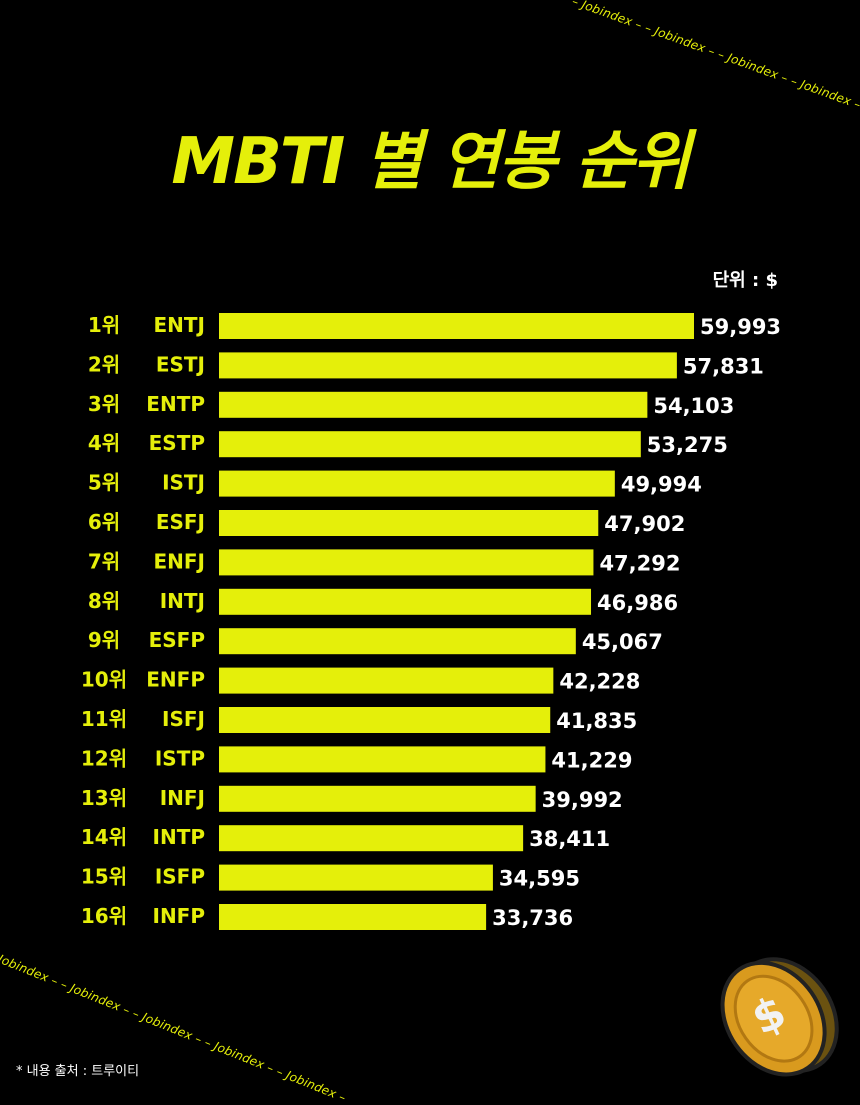 The height and width of the screenshot is (1105, 860). Describe the element at coordinates (78, 1071) in the screenshot. I see `source-footnote: * 내용 출처 : 트루이티` at that location.